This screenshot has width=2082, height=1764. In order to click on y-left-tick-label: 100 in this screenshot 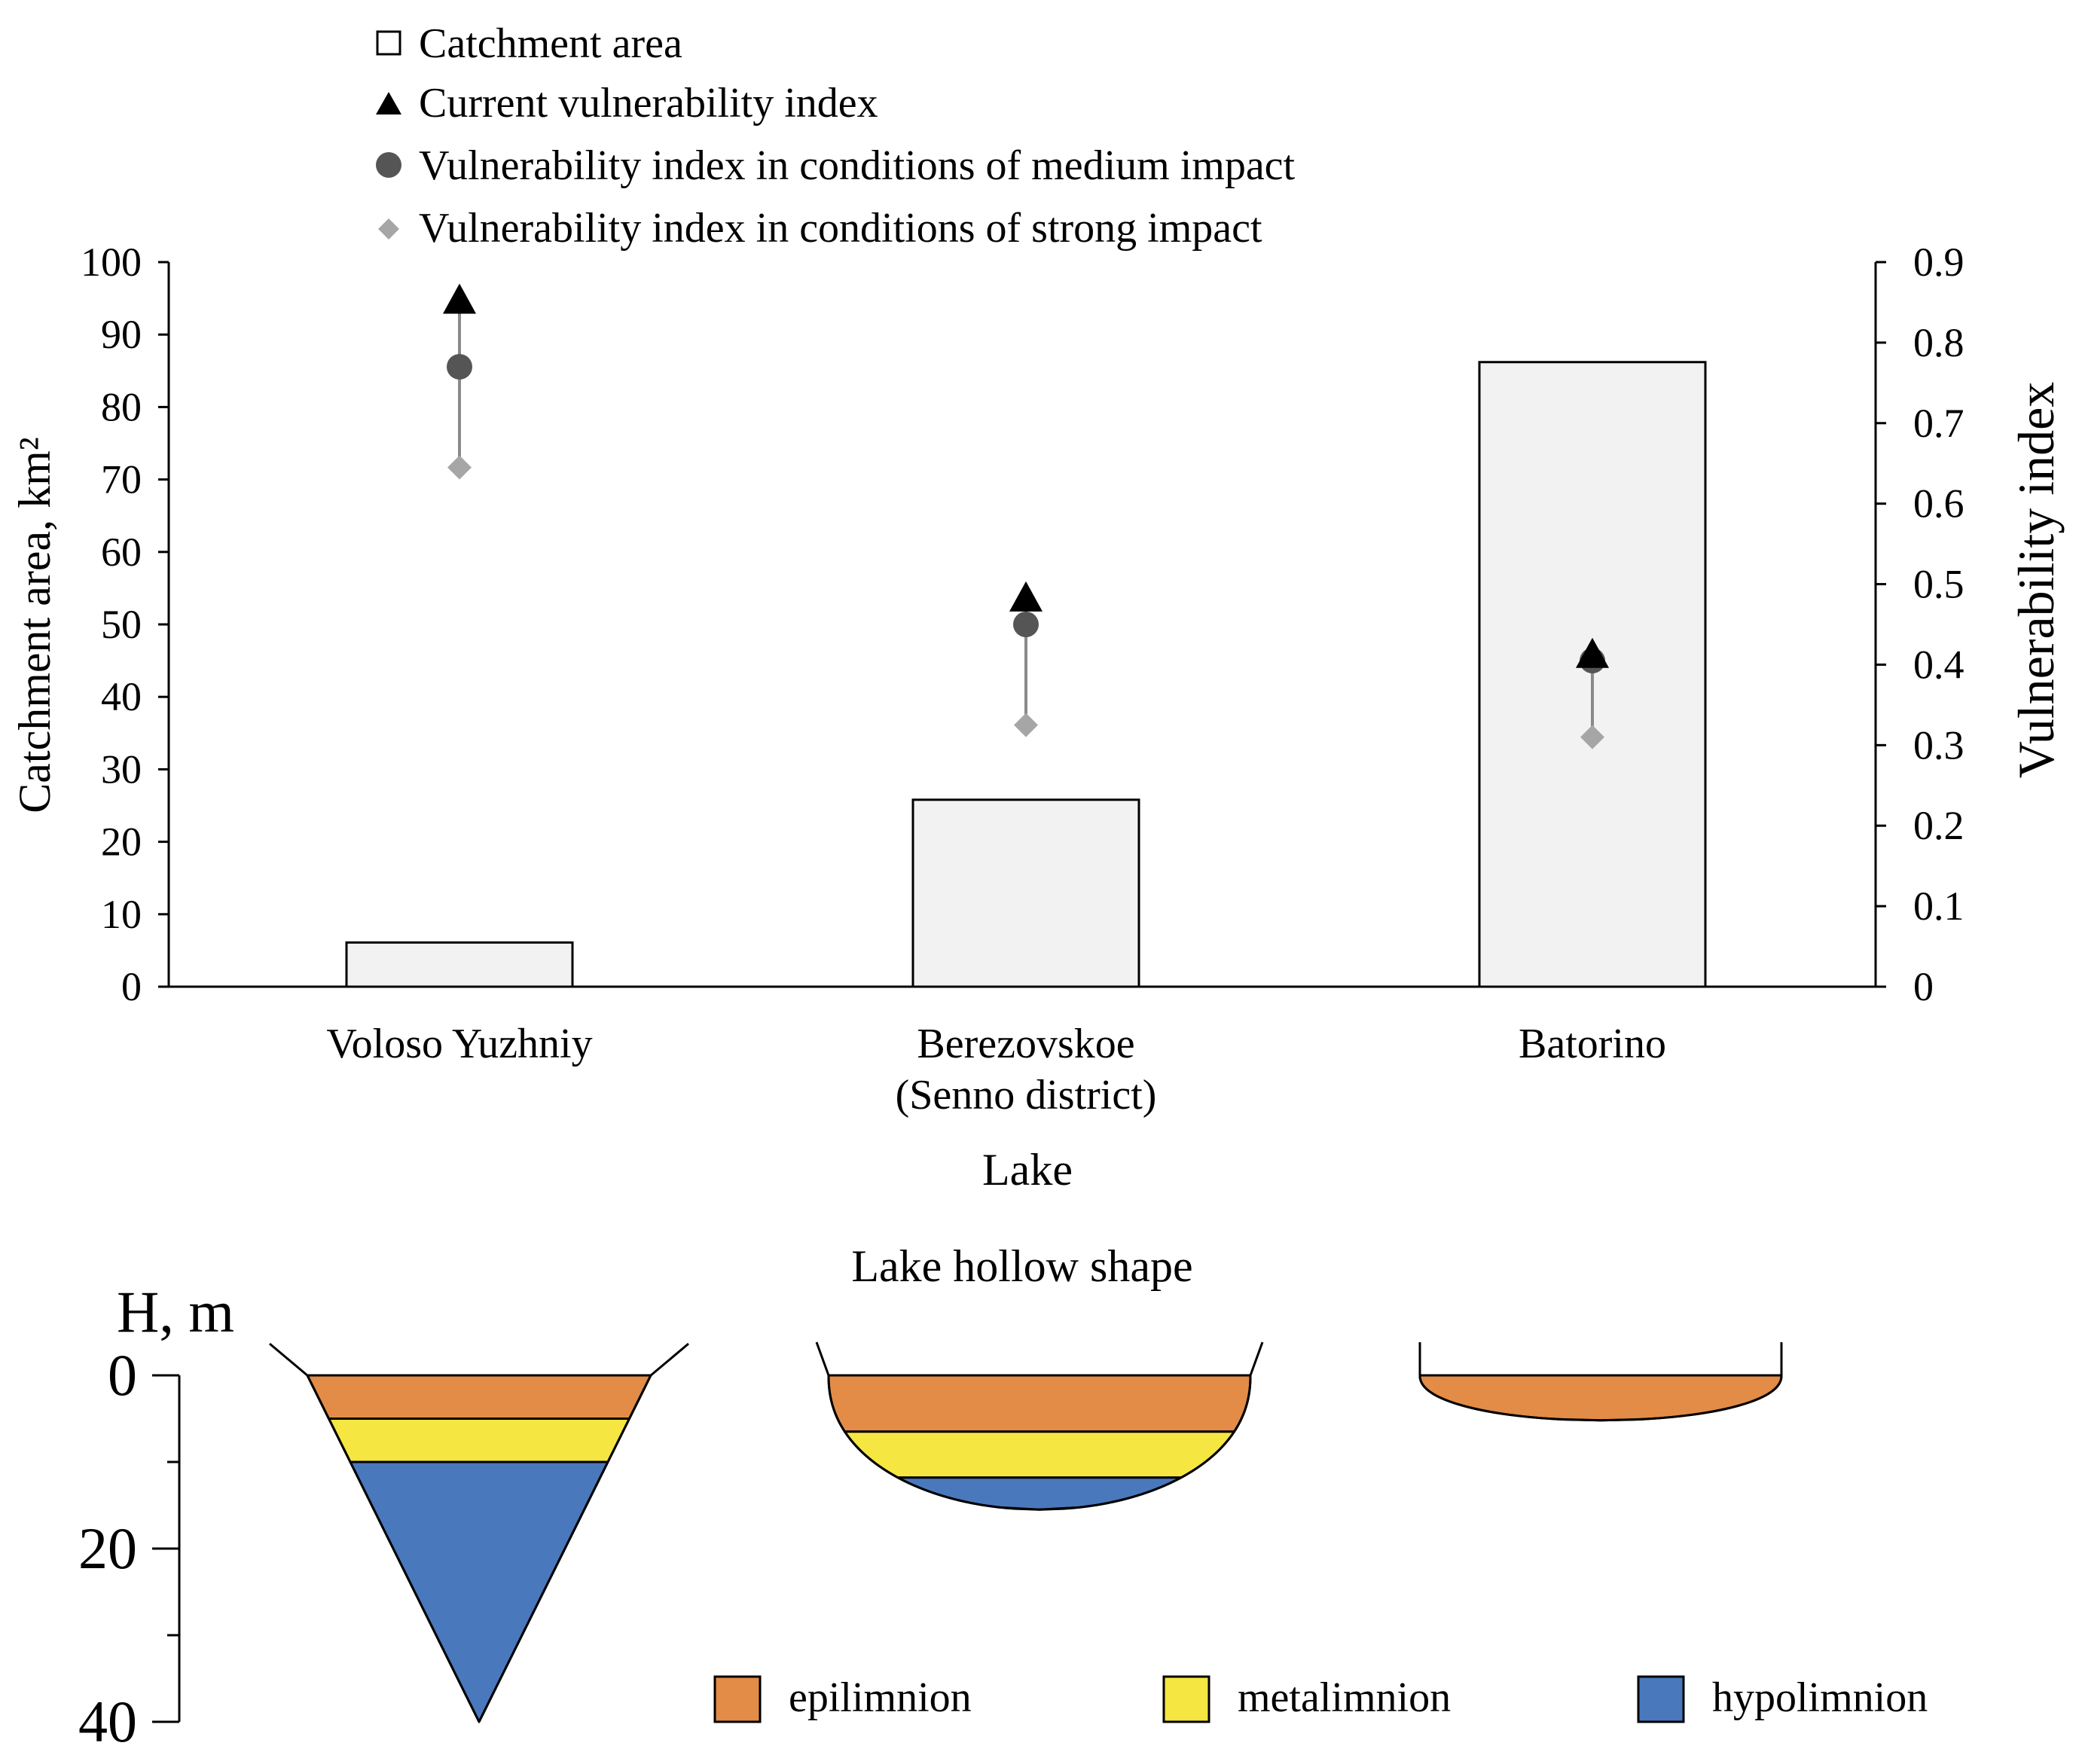, I will do `click(111, 263)`.